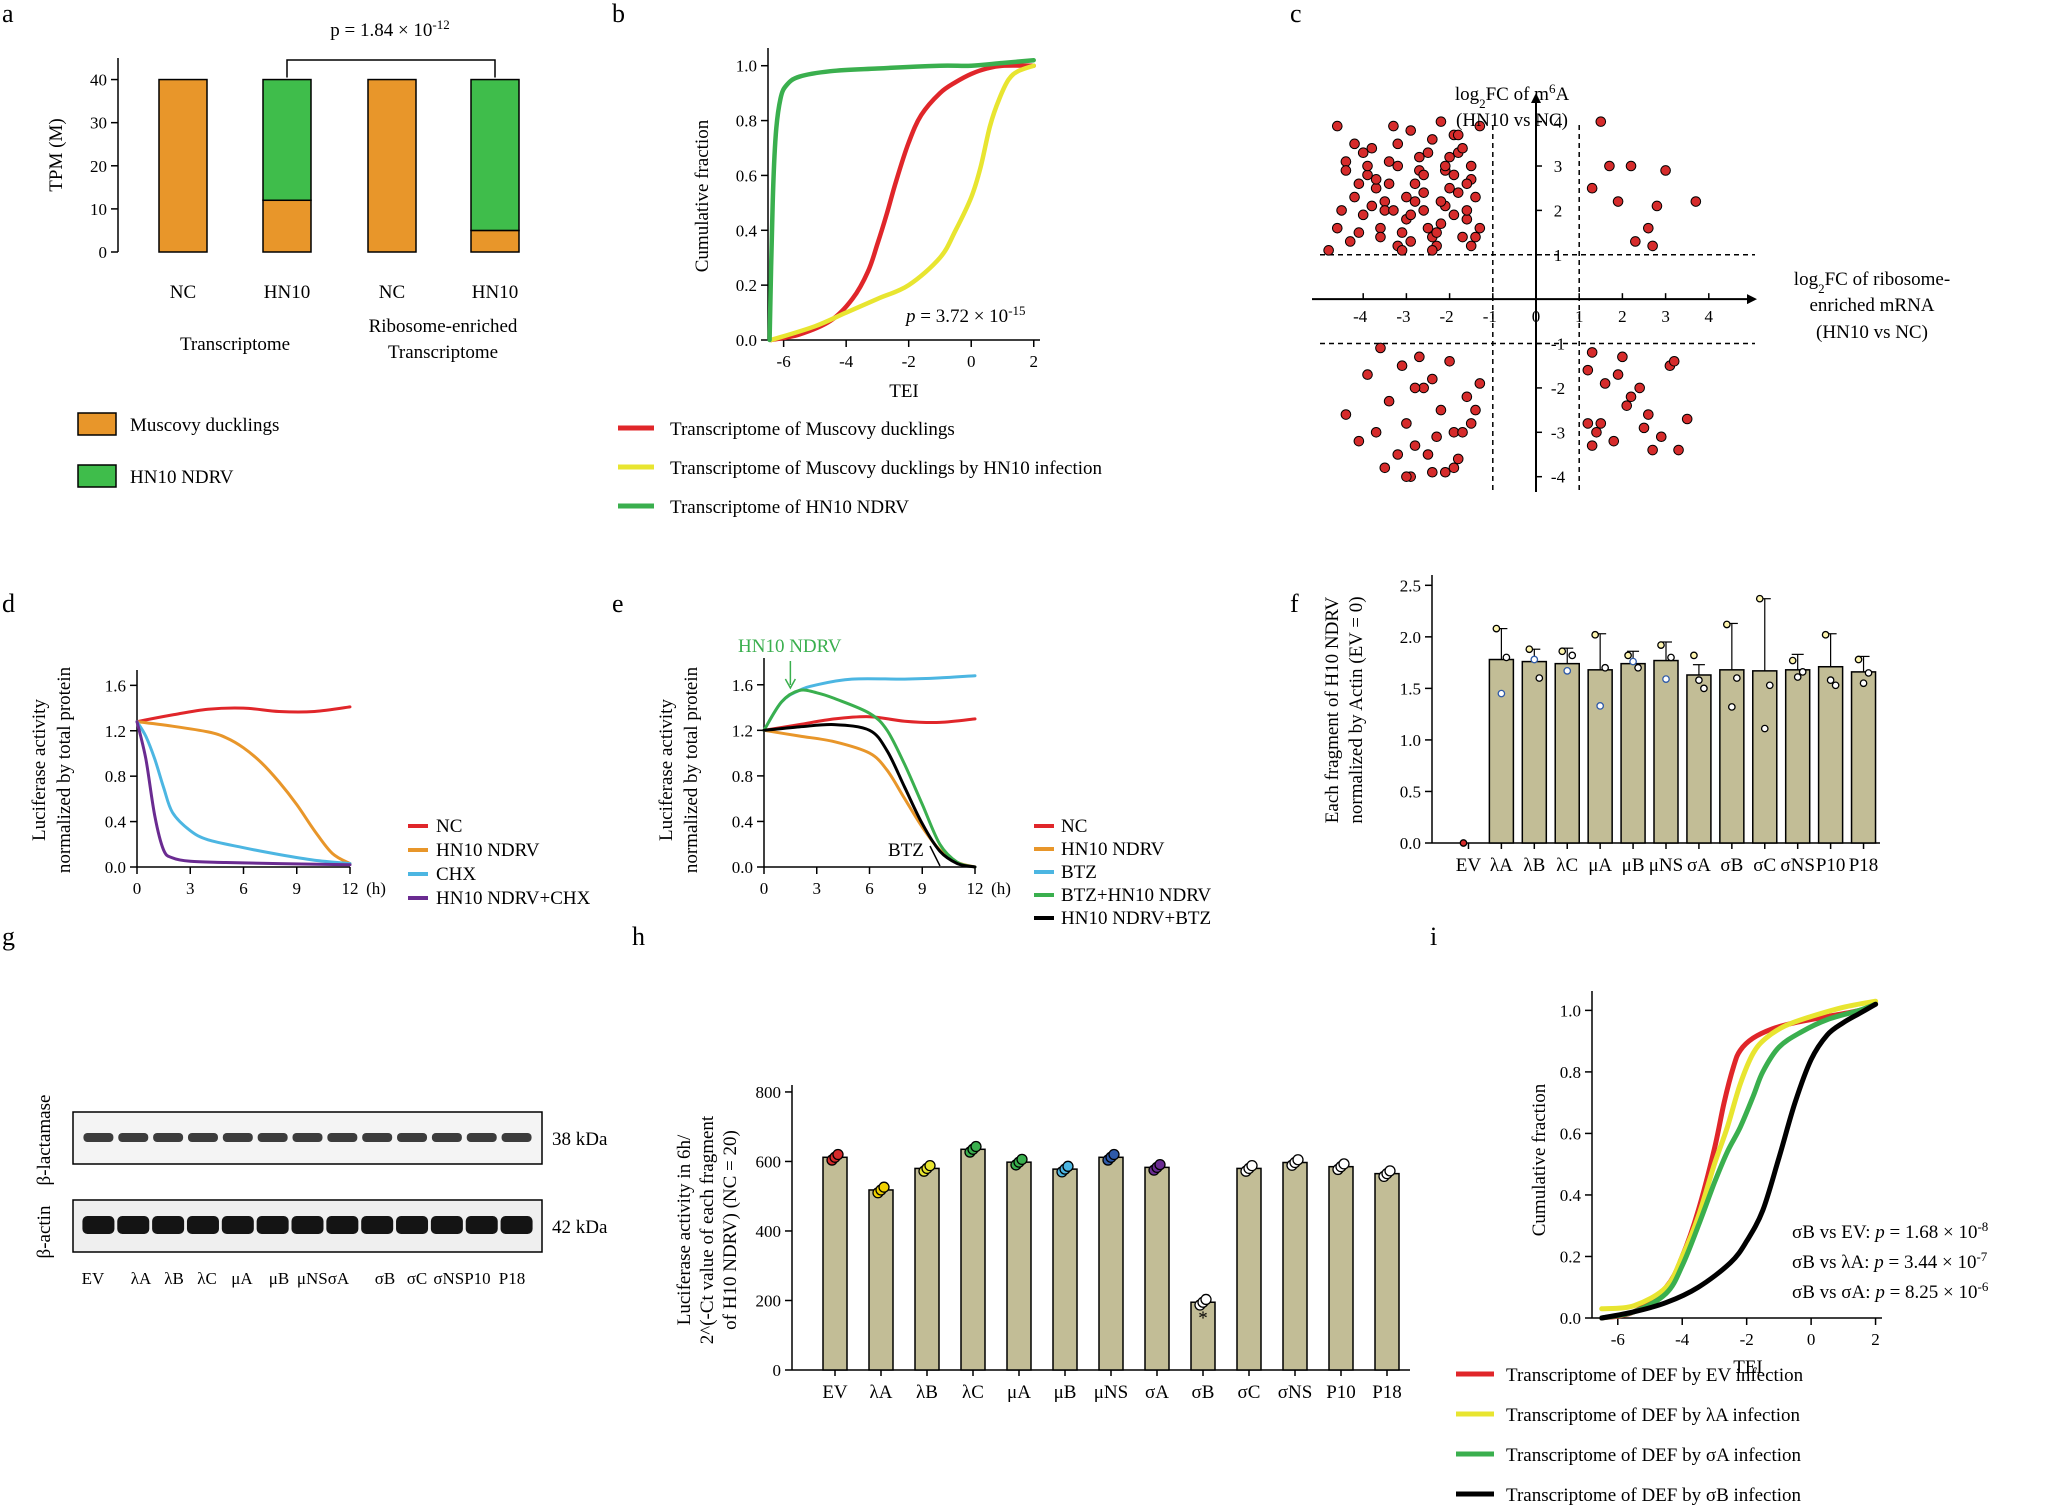  I want to click on b-y-tick-label: 0.6, so click(746, 175).